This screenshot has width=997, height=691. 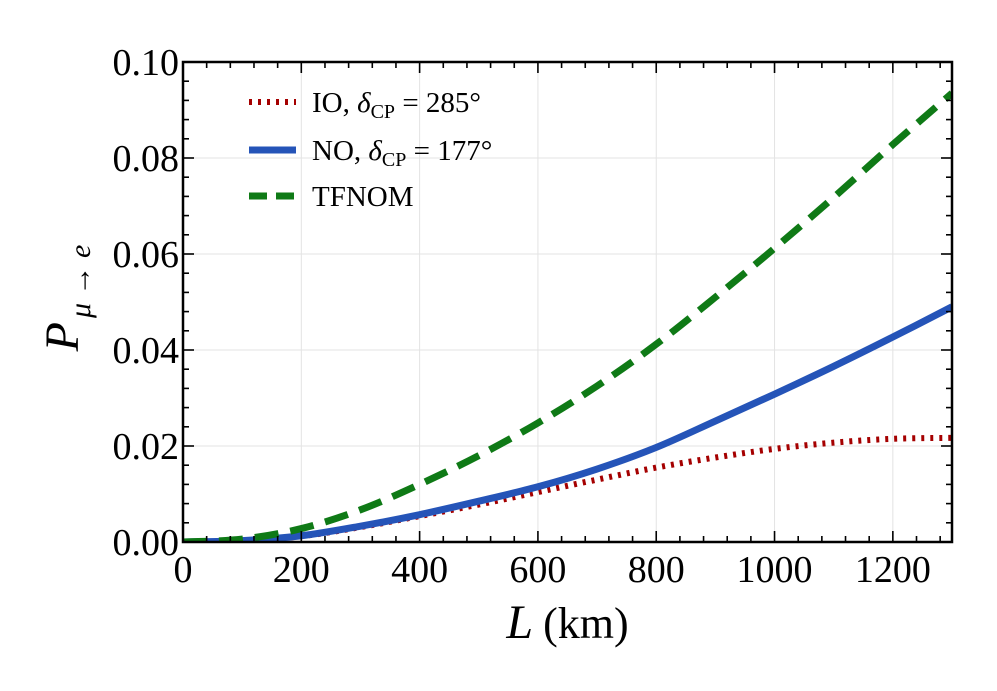 I want to click on y-tick-label: 0.10, so click(x=146, y=63).